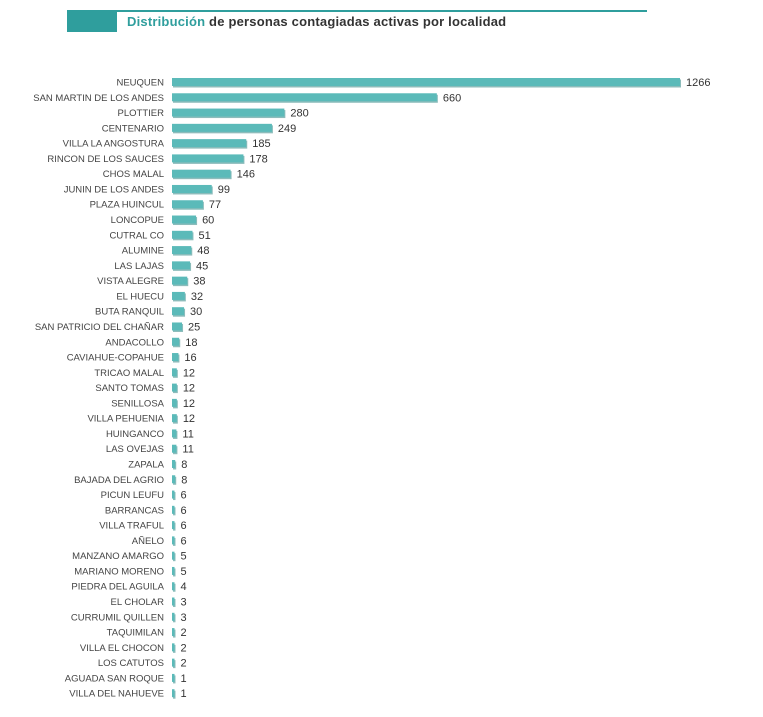  I want to click on bar-group: RINCON DE LOS SAUCES 178, so click(157, 159).